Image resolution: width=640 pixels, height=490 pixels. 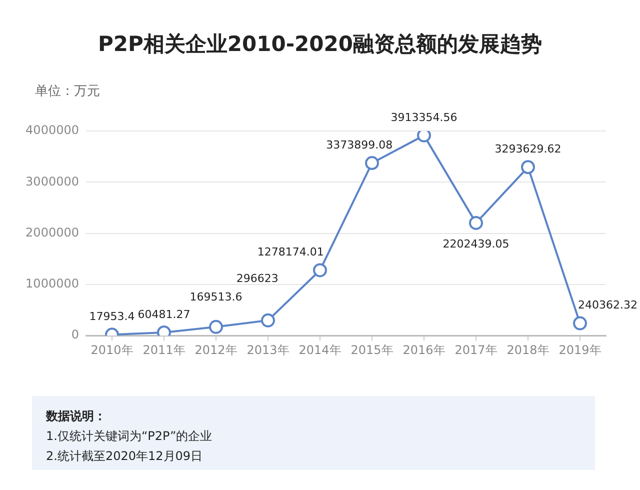 I want to click on notes-panel: 数据说明： 1.仅统计关键词为“P2P”的企业 2.统计截至2020年12月09日, so click(x=313, y=433).